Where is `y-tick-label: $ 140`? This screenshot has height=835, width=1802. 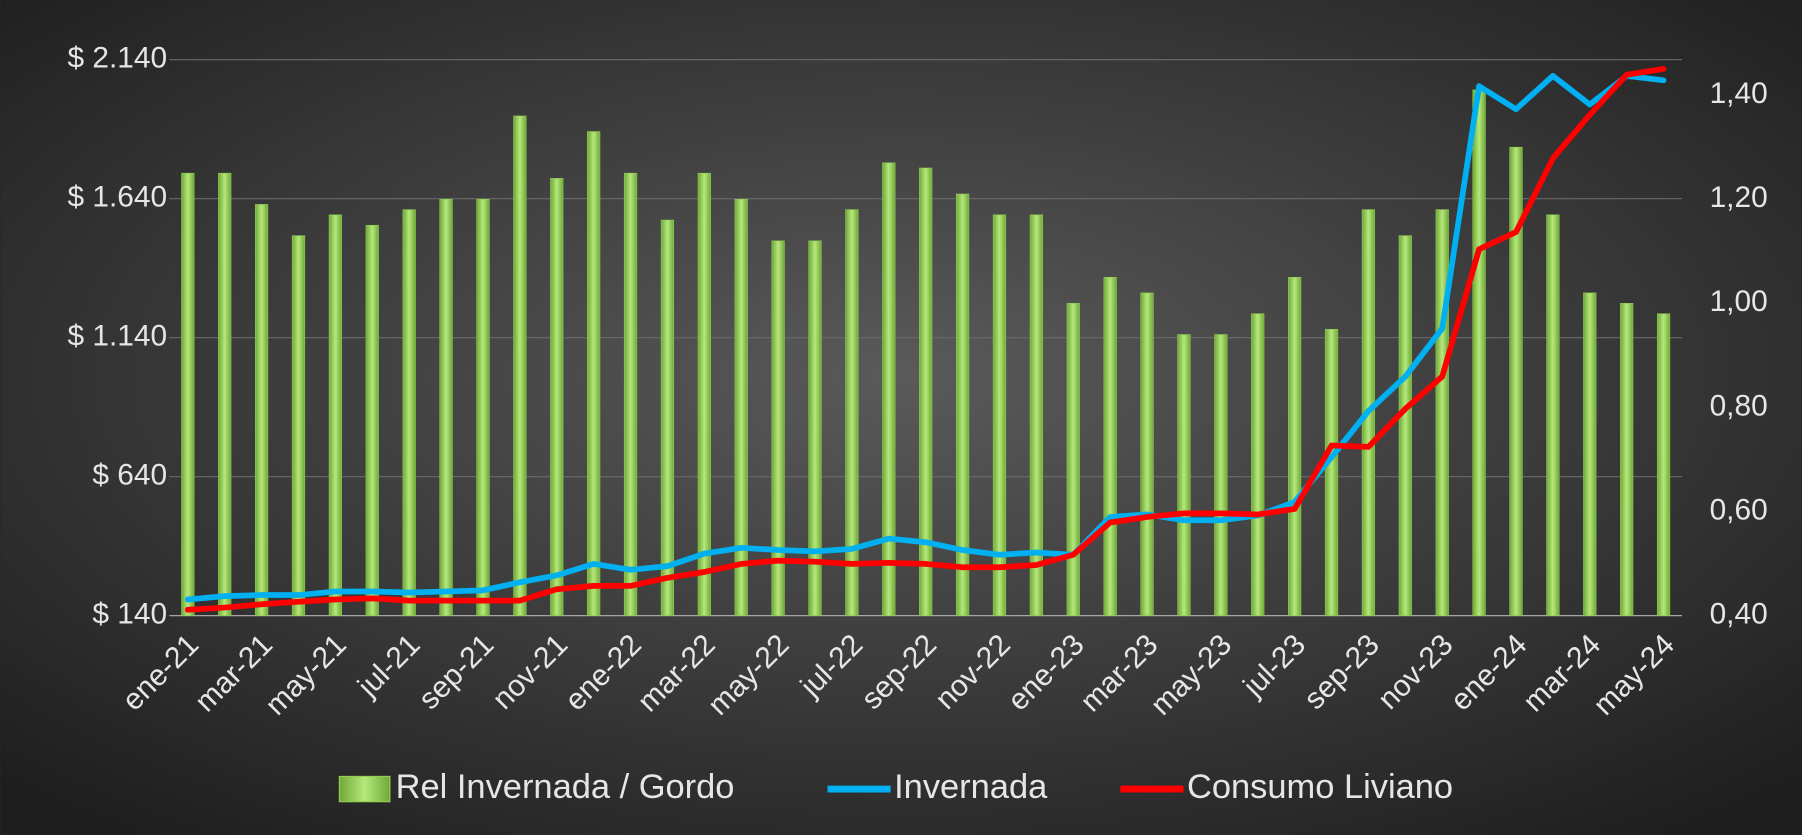 y-tick-label: $ 140 is located at coordinates (129, 614).